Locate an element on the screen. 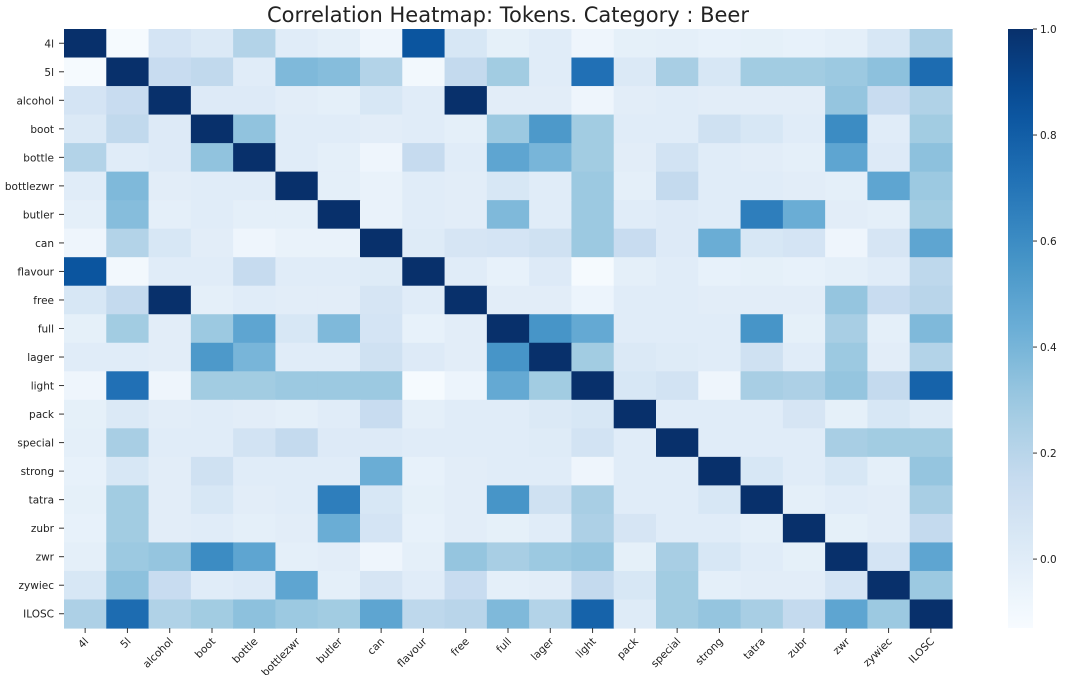  heatmap-cell-5l-zwr is located at coordinates (847, 72).